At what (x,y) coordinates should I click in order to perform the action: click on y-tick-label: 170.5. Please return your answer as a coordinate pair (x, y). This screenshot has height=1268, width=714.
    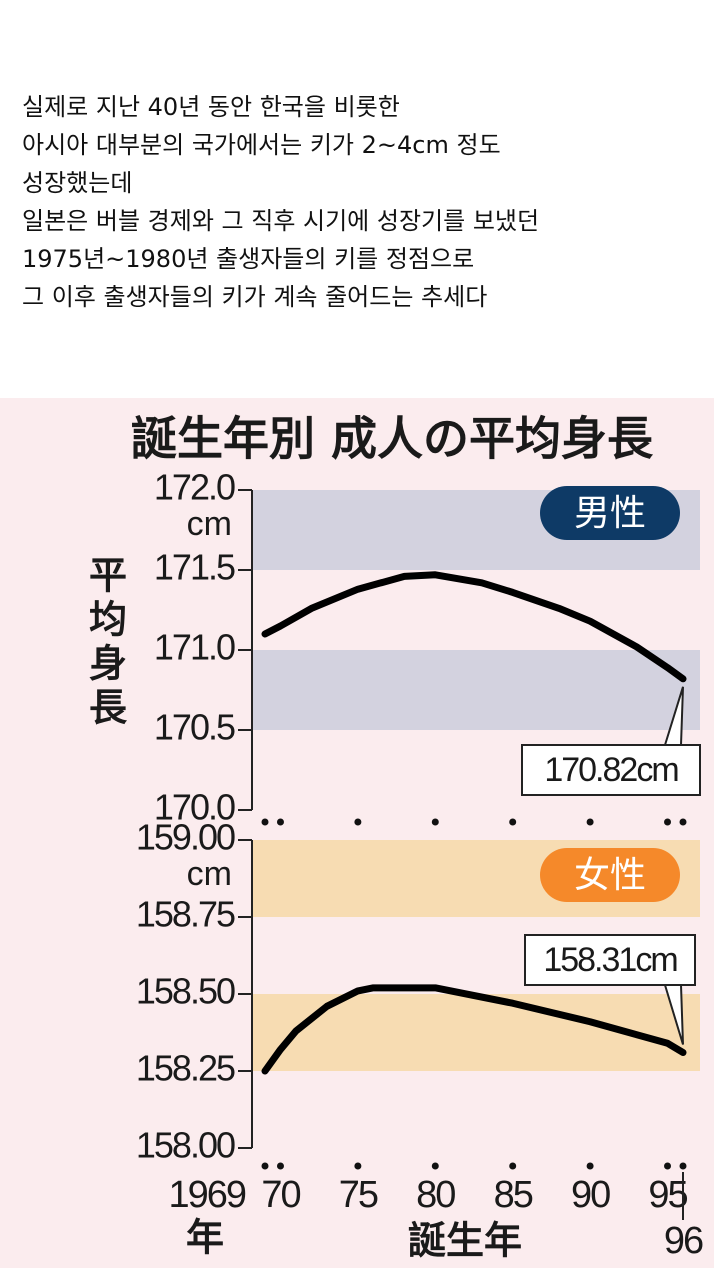
    Looking at the image, I should click on (194, 727).